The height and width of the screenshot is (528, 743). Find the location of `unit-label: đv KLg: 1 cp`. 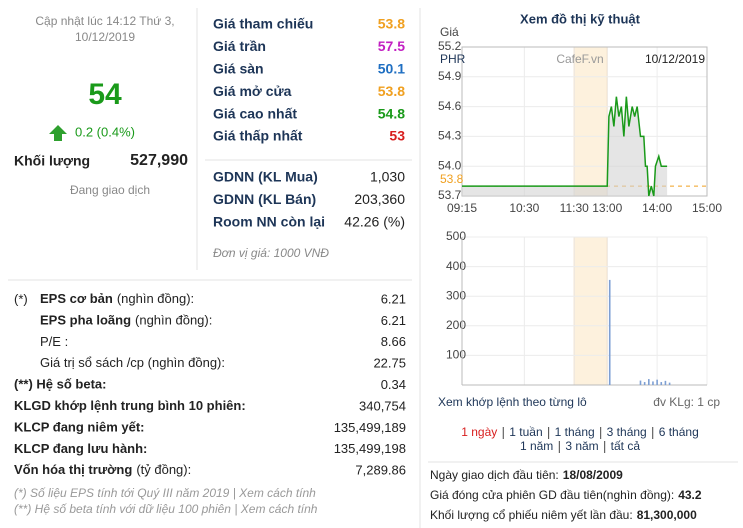

unit-label: đv KLg: 1 cp is located at coordinates (686, 402).